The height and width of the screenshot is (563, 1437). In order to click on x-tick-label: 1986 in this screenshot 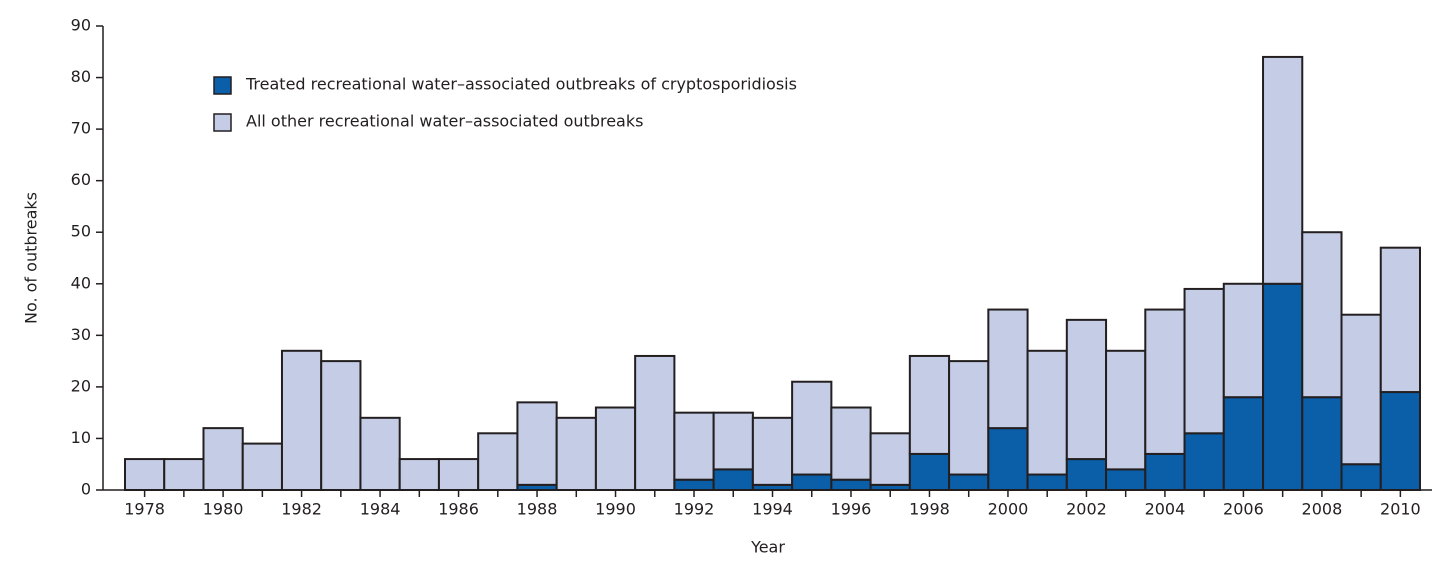, I will do `click(458, 509)`.